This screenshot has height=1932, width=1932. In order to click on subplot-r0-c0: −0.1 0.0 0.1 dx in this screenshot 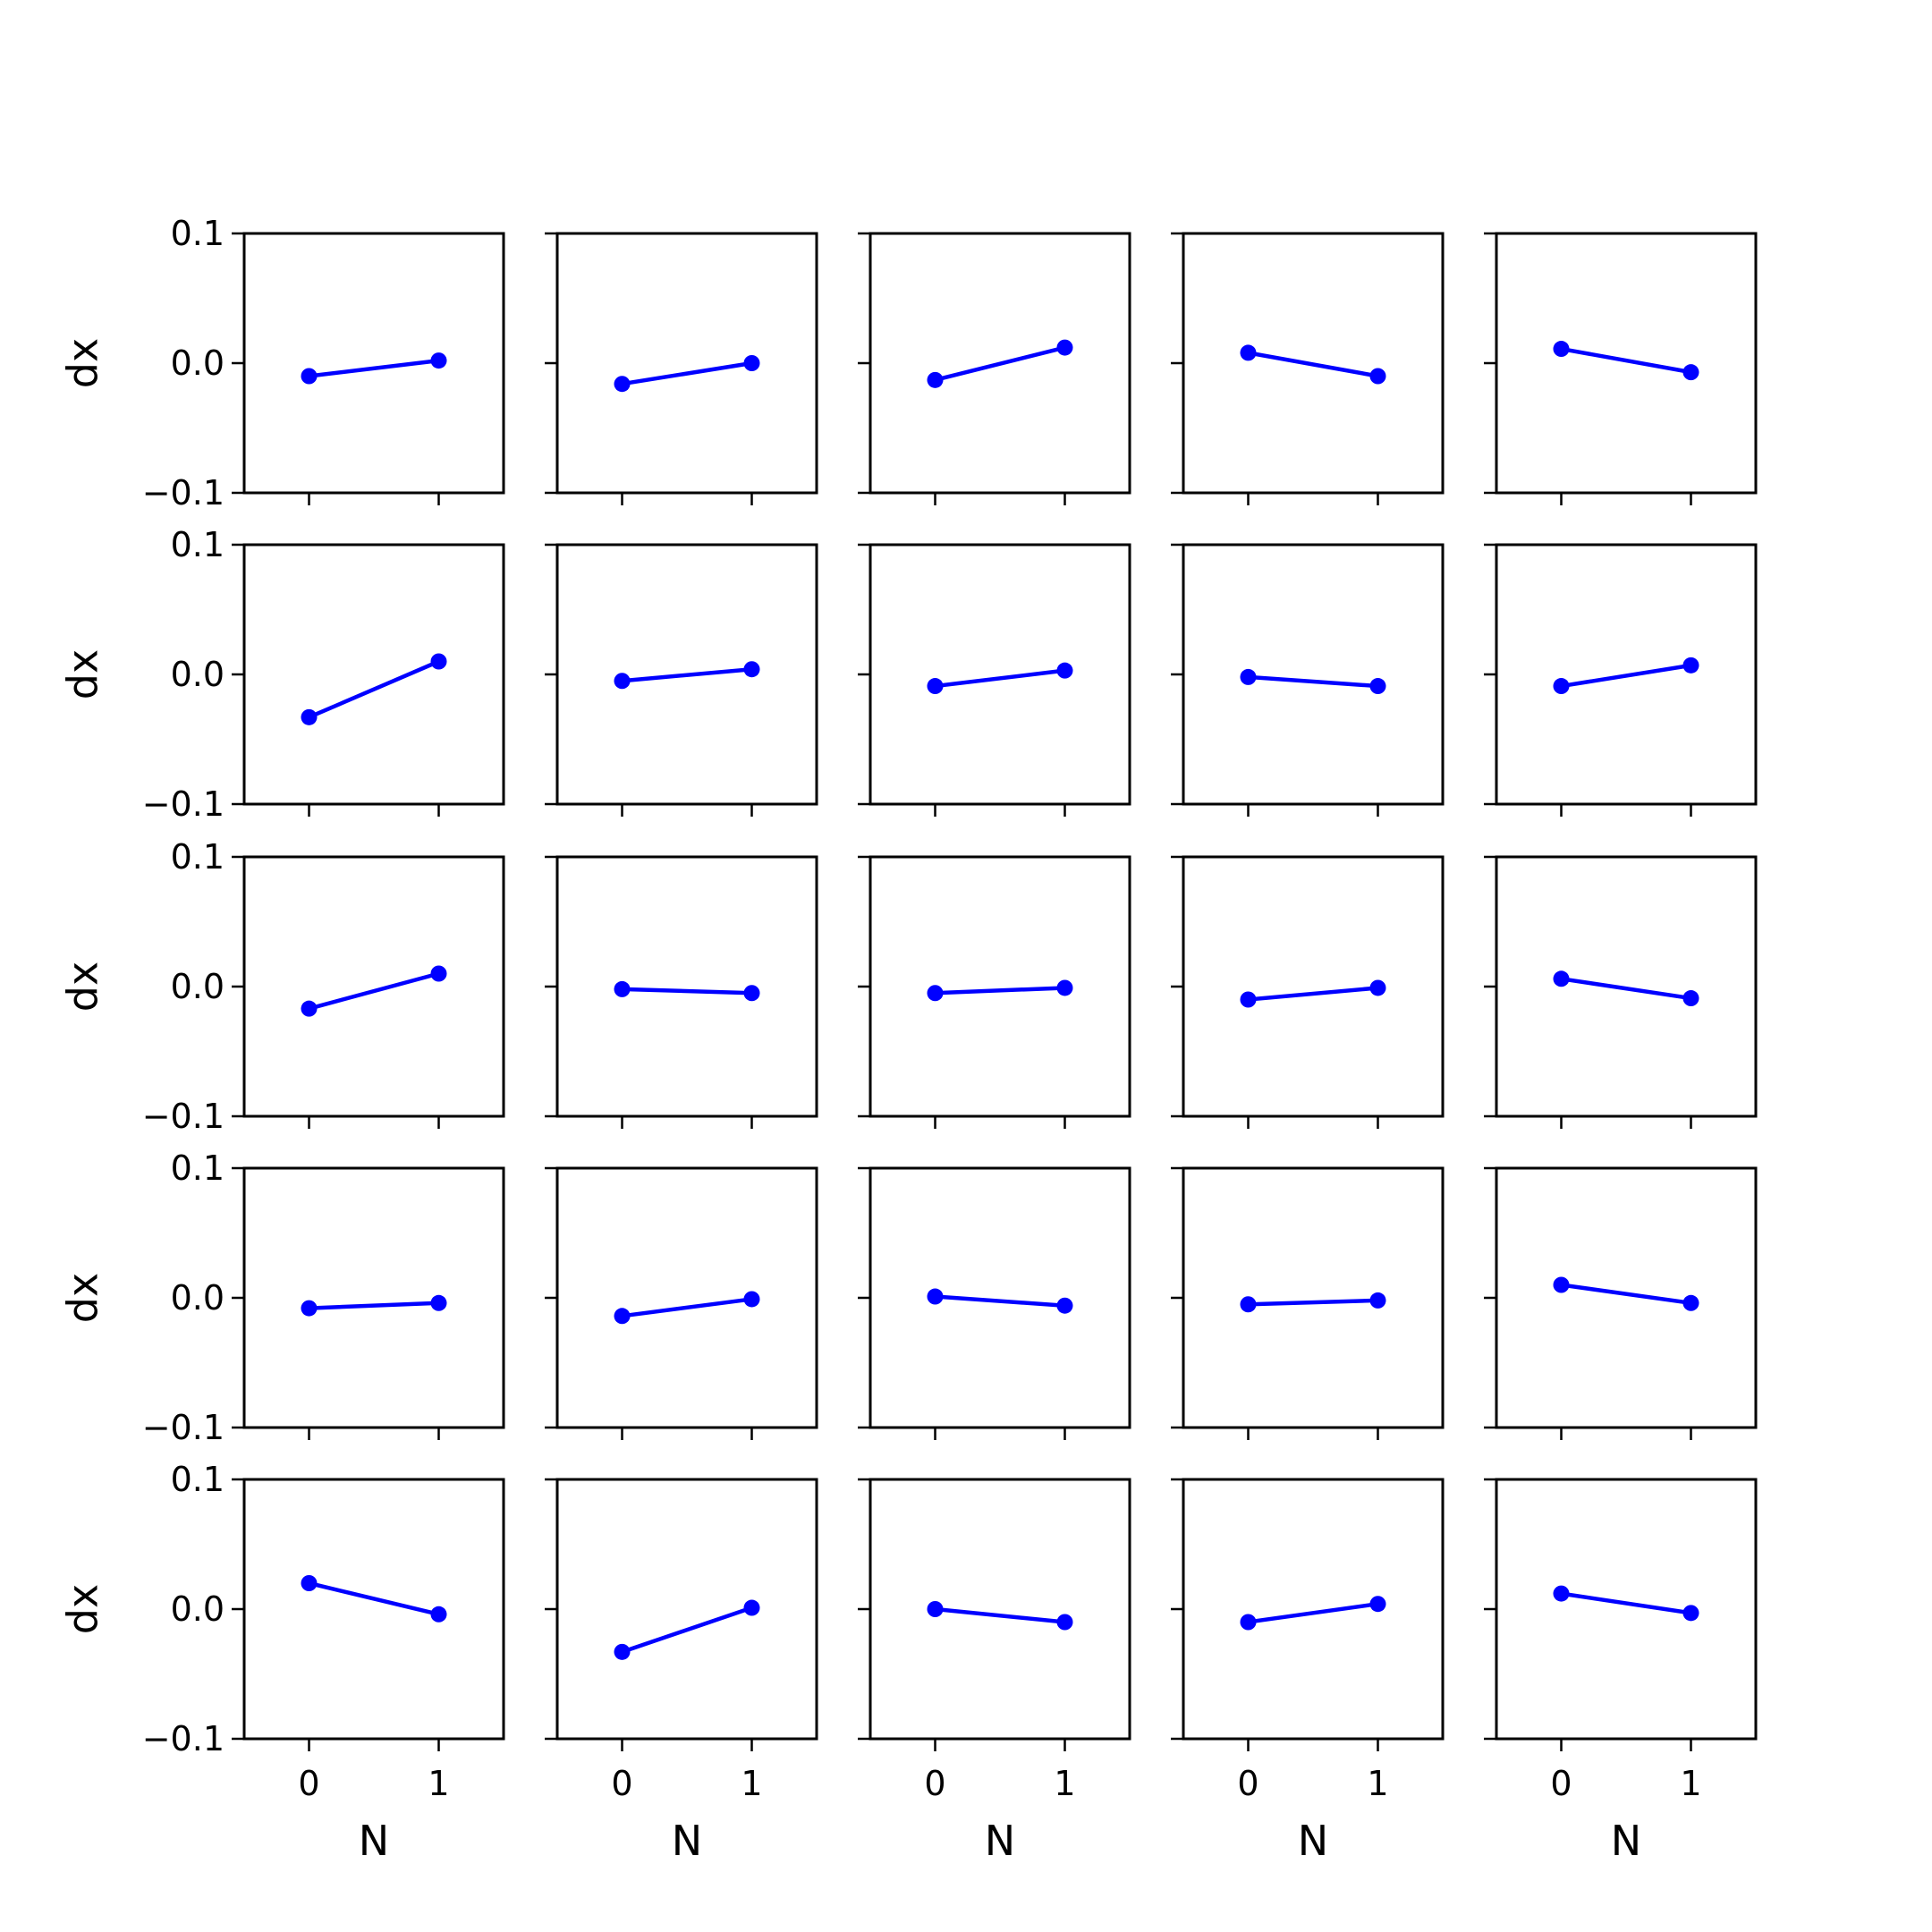, I will do `click(282, 363)`.